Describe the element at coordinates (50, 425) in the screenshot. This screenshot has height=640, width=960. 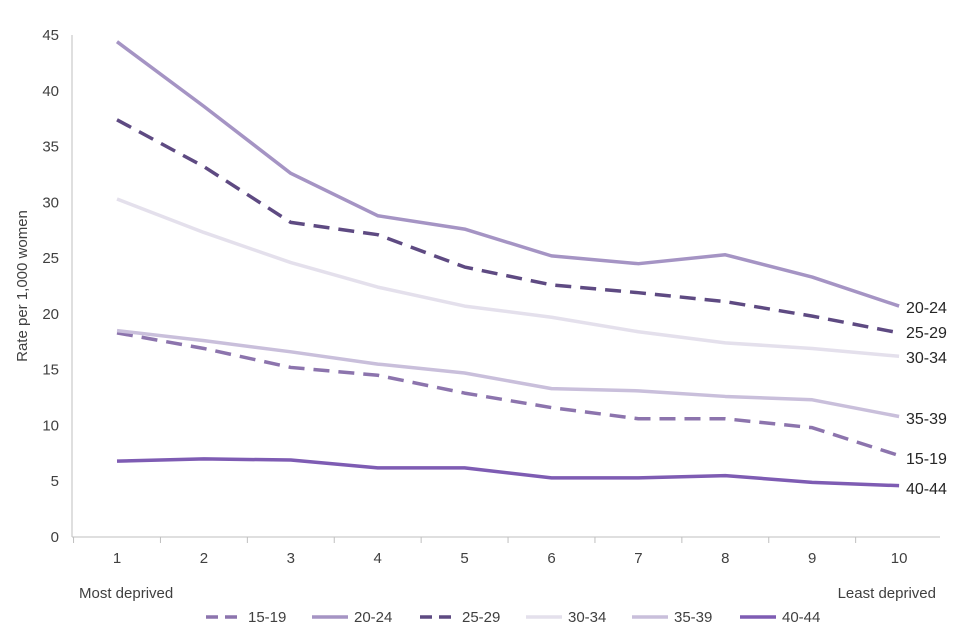
I see `y-tick-label: 10` at that location.